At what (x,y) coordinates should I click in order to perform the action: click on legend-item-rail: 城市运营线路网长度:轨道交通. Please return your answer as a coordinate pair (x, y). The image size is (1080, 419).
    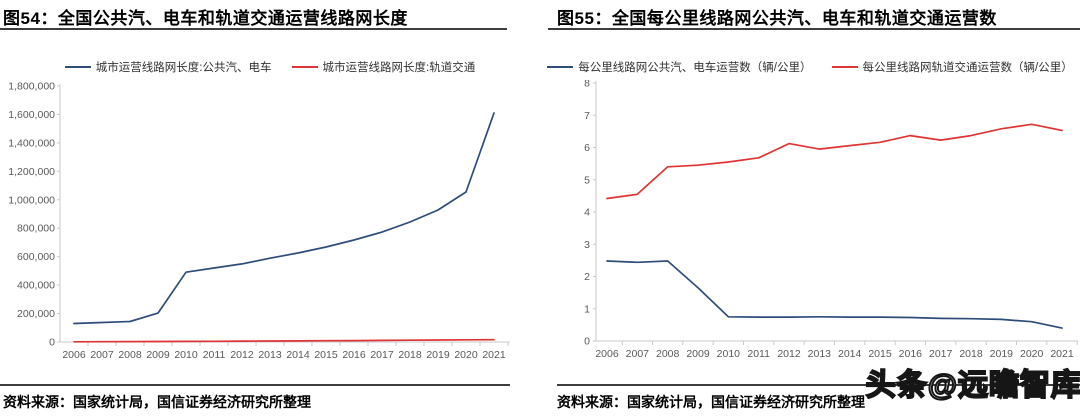
    Looking at the image, I should click on (383, 67).